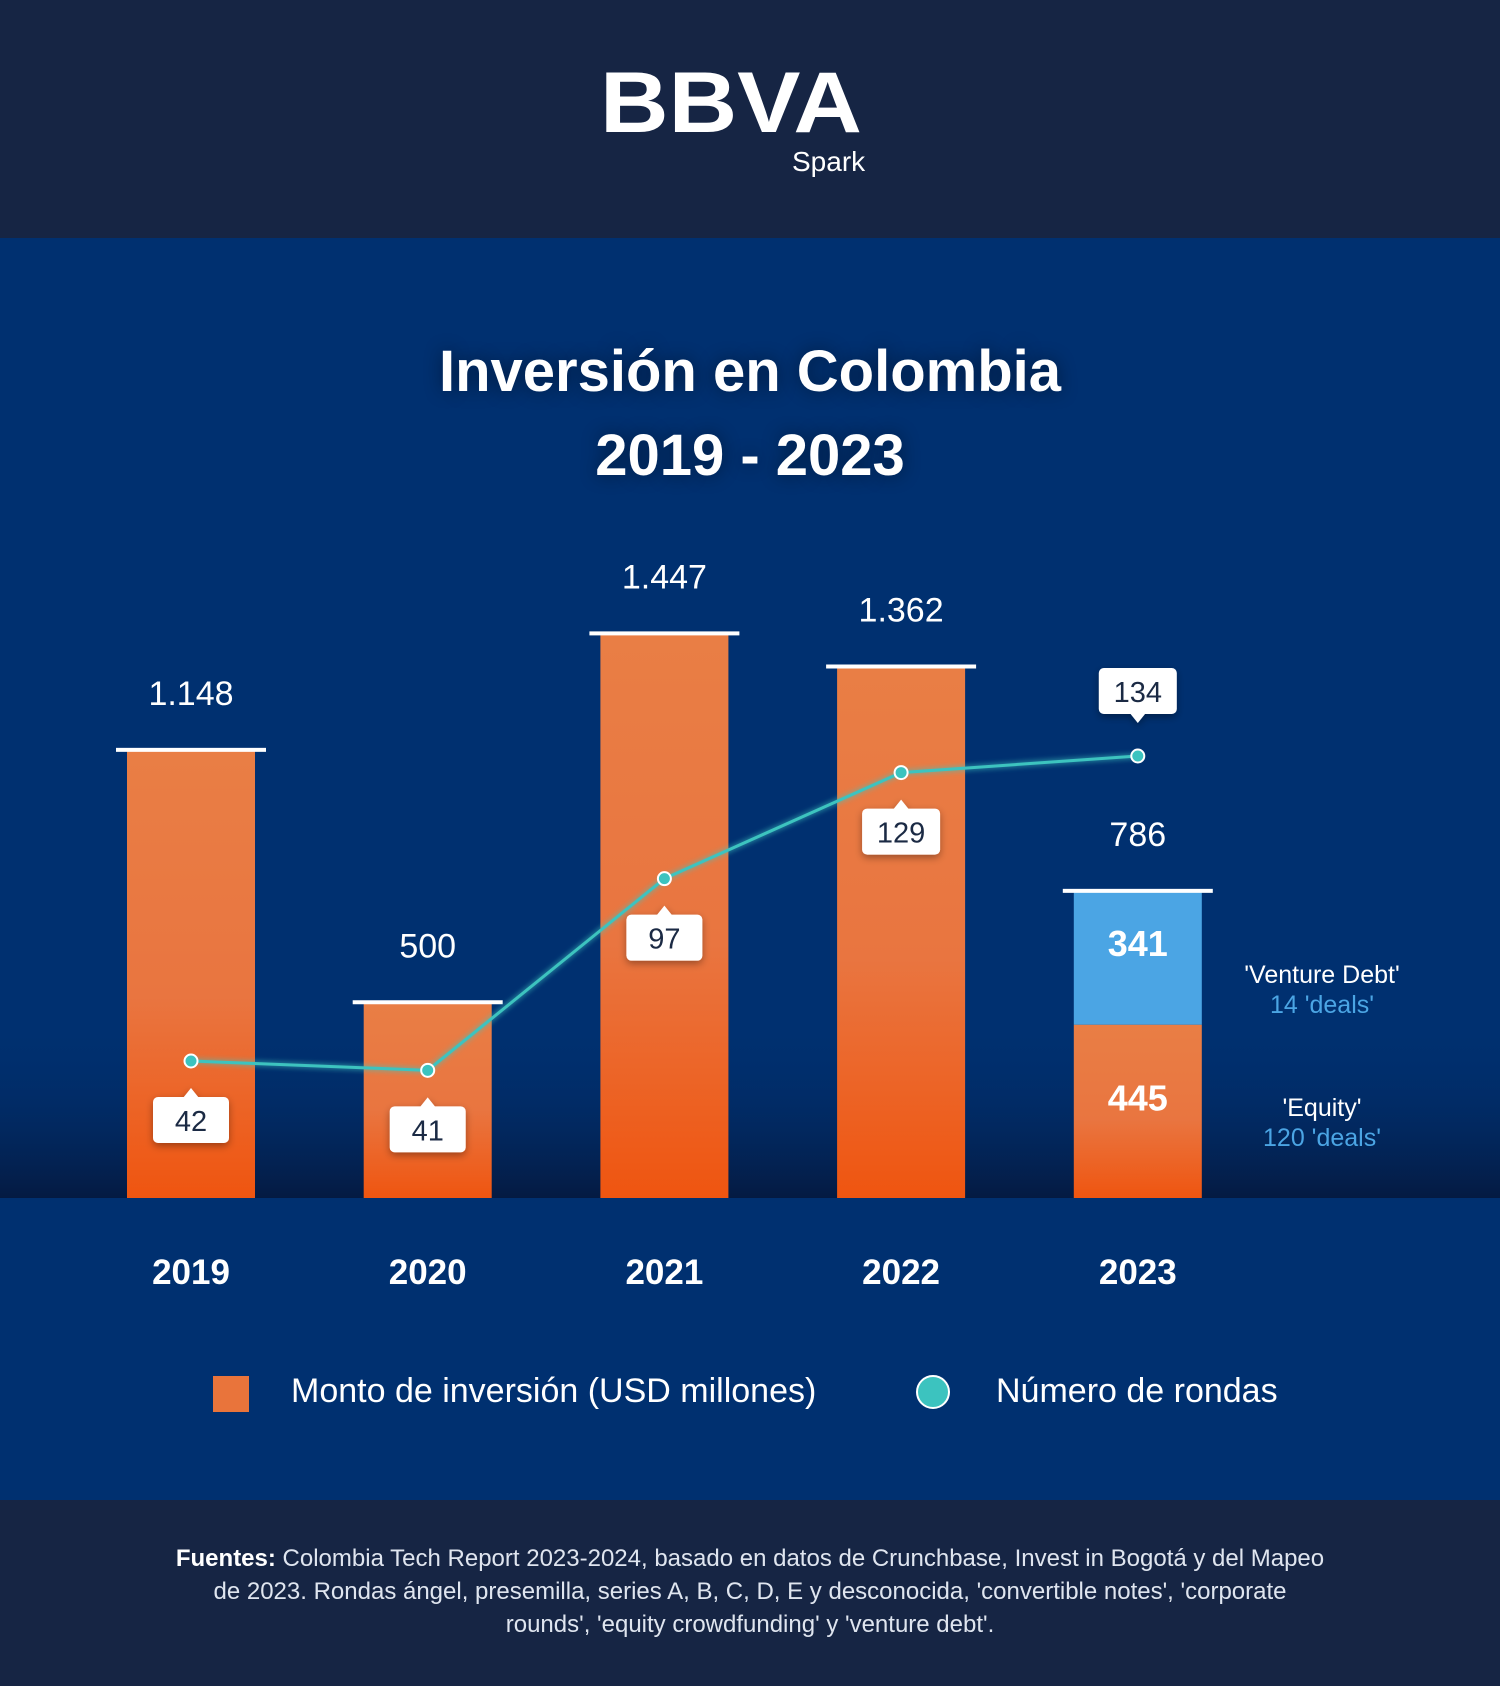 This screenshot has height=1686, width=1500. Describe the element at coordinates (901, 773) in the screenshot. I see `line-point-2022` at that location.